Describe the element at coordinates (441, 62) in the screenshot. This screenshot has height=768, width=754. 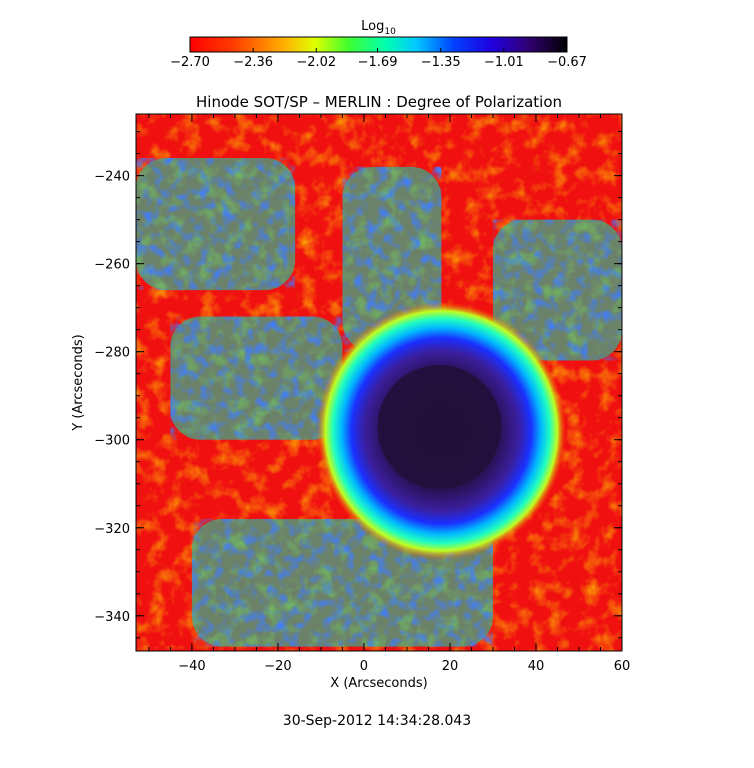
I see `colorbar-tick-label: −1.35` at that location.